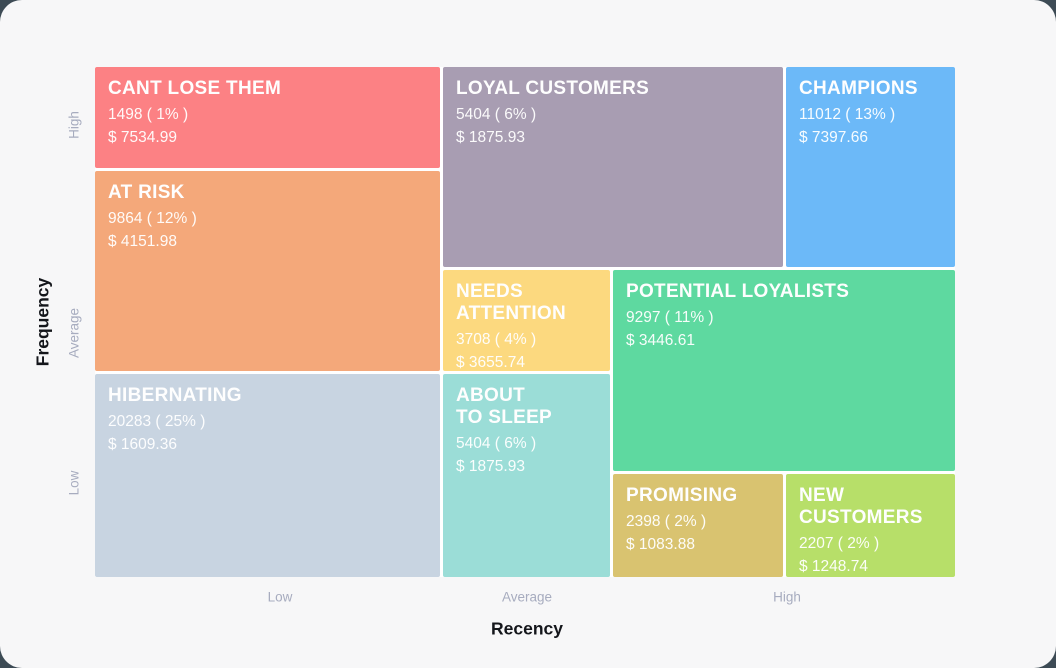  I want to click on segment-loyal-customers: LOYAL CUSTOMERS 5404 ( 6% ) $ 1875.93, so click(613, 167).